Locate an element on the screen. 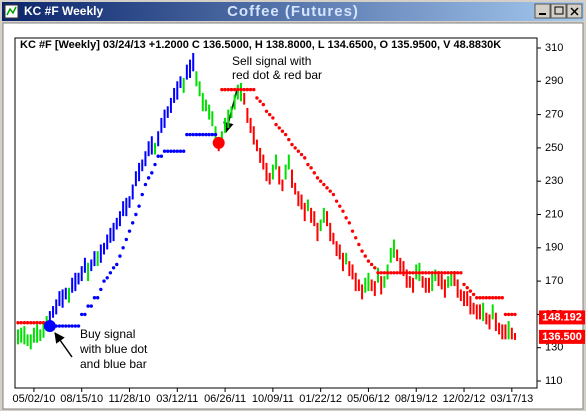 The width and height of the screenshot is (586, 411). x-tick-label: 01/22/12 is located at coordinates (320, 399).